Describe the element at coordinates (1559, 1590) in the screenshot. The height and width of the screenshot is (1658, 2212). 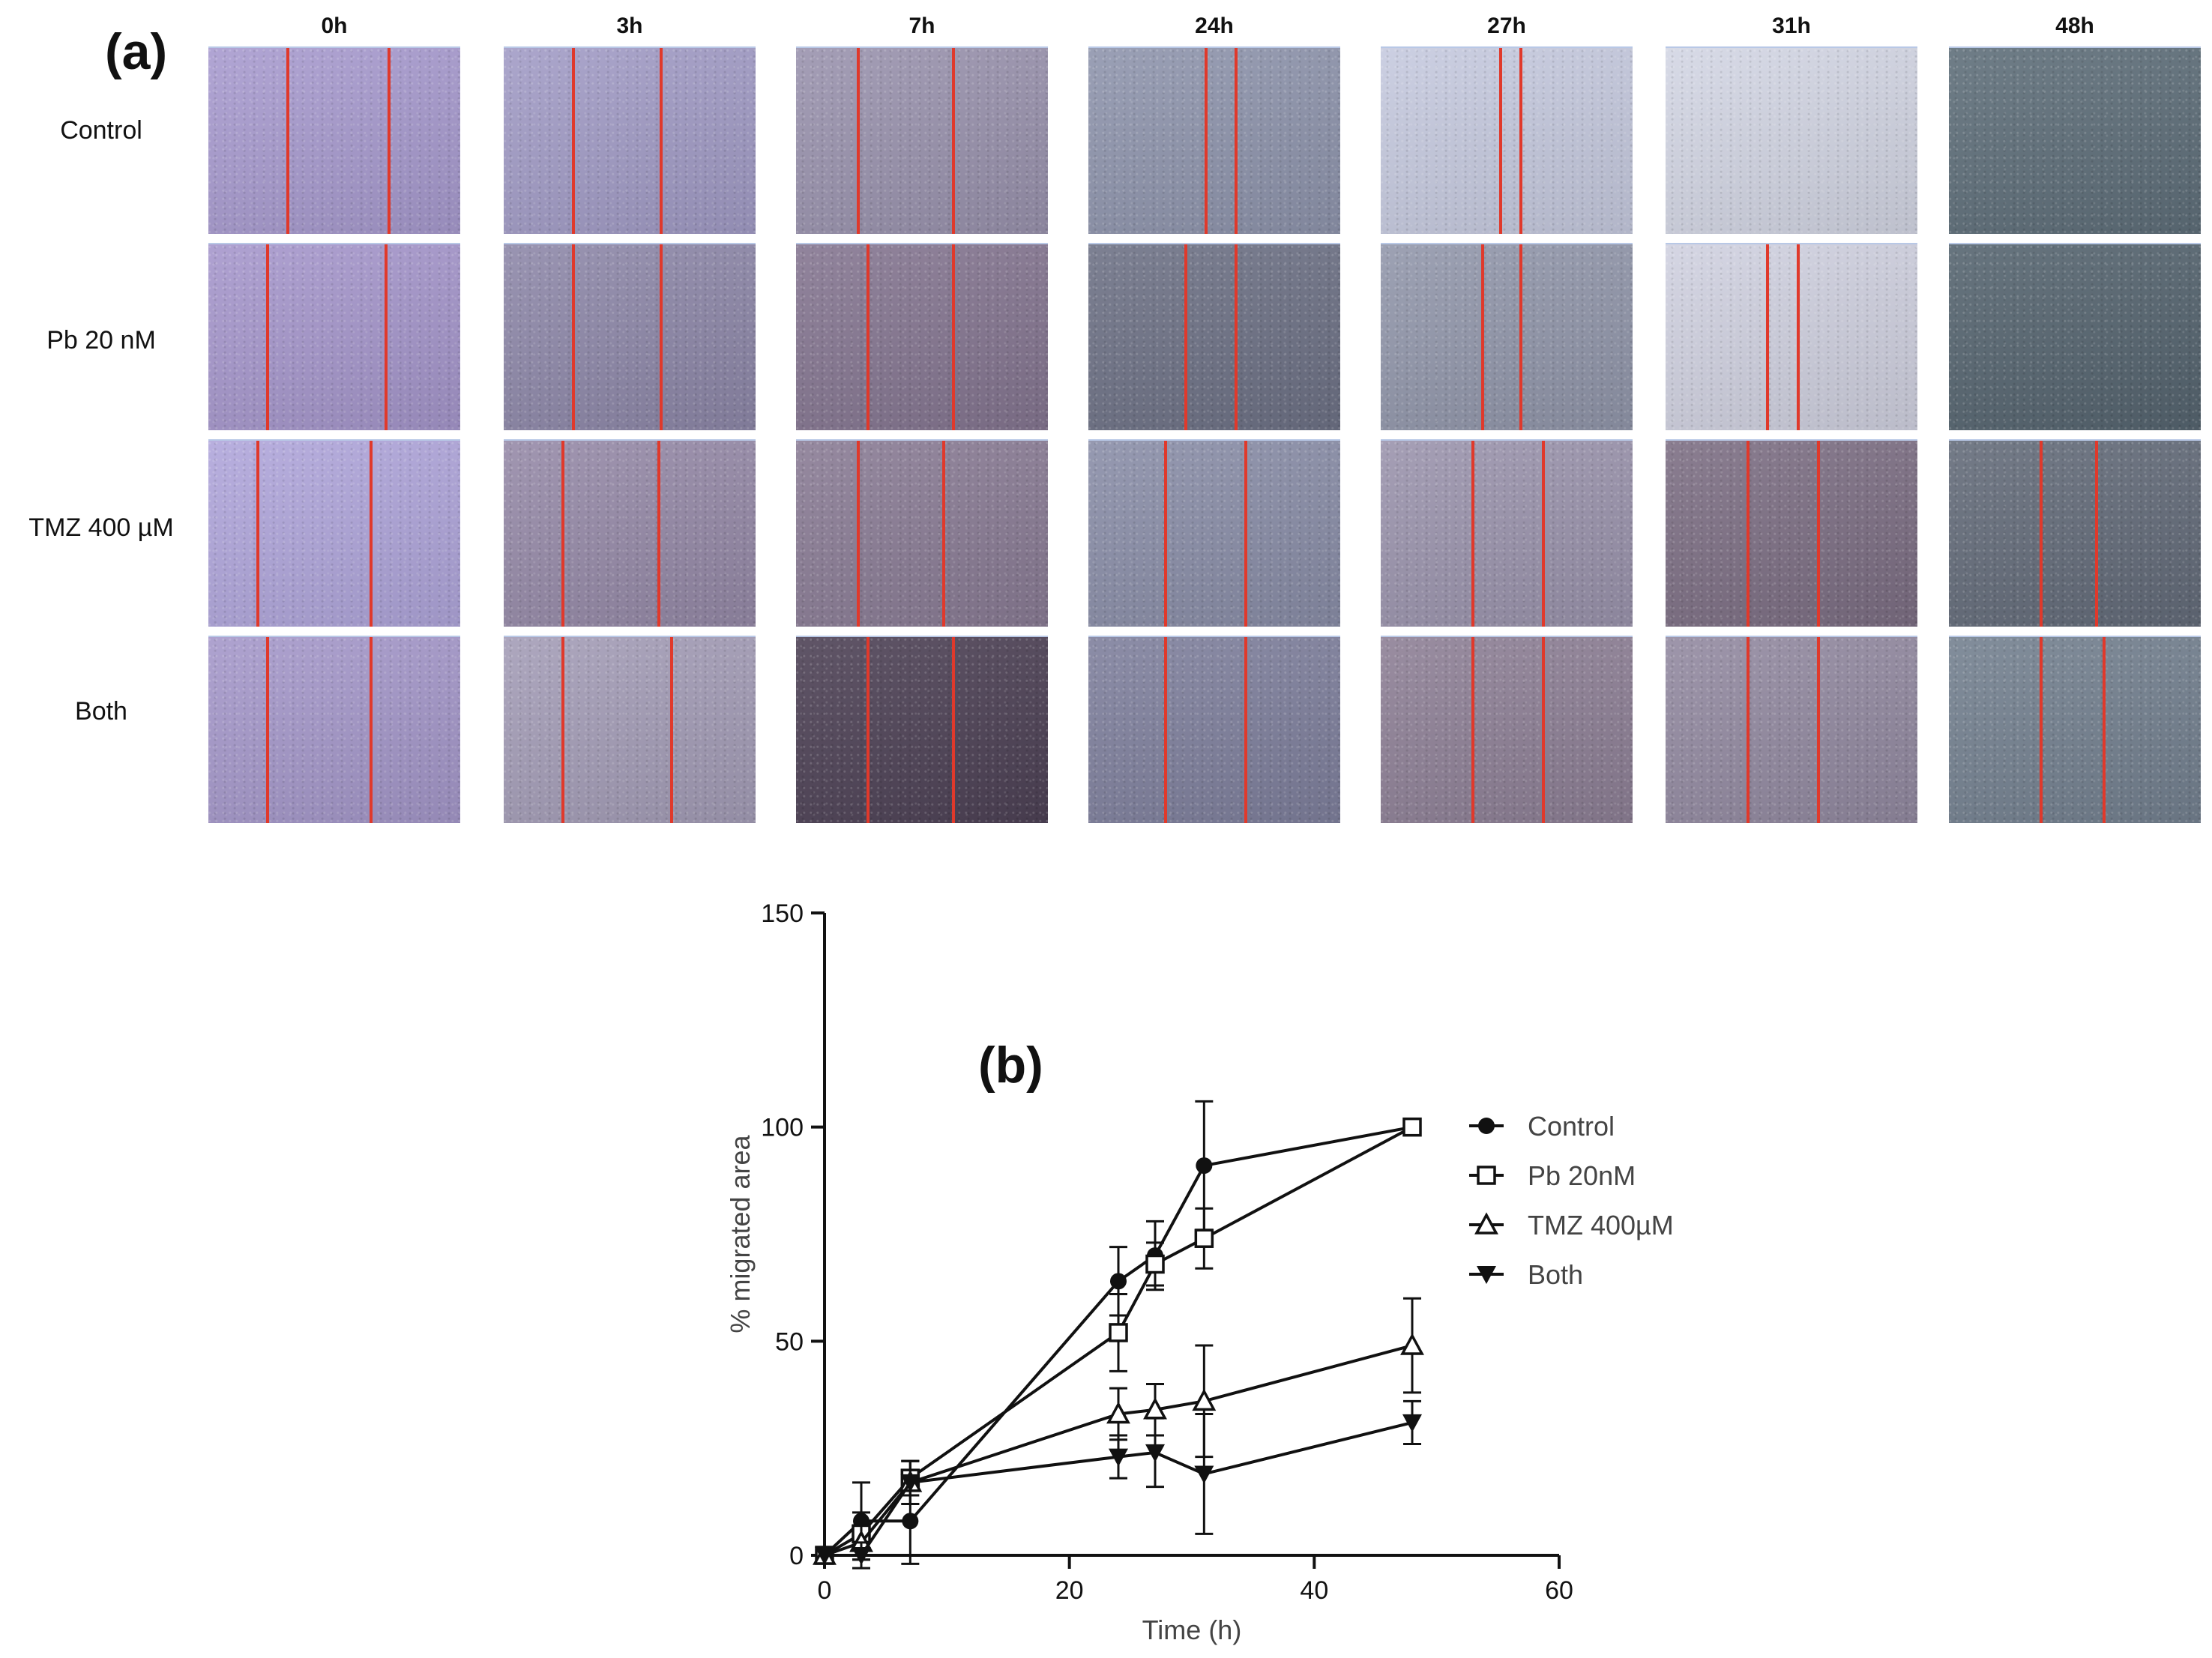
I see `x-tick-label: 60` at that location.